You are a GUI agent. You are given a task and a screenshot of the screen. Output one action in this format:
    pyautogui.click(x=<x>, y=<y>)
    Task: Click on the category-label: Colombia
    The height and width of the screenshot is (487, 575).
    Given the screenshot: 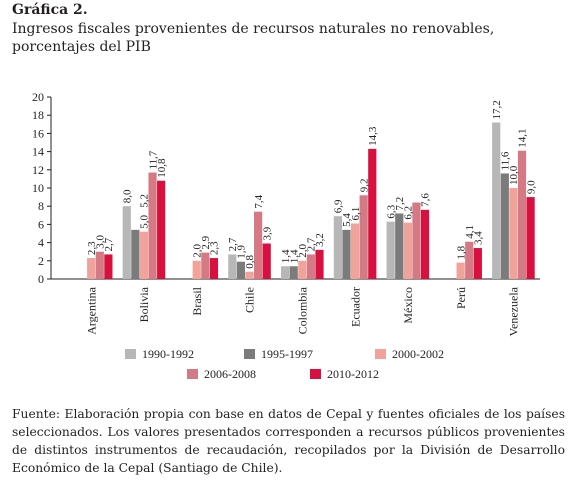 What is the action you would take?
    pyautogui.click(x=303, y=310)
    